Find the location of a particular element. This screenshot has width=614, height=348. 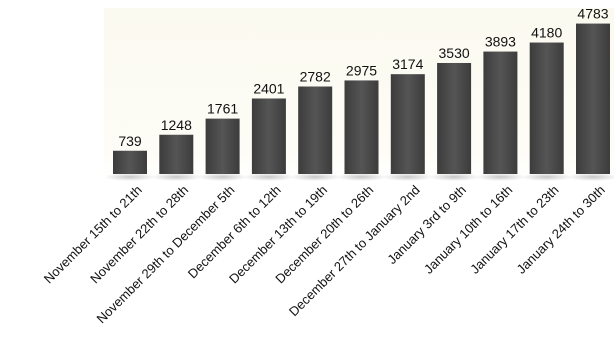

data-label: 3530 is located at coordinates (454, 53).